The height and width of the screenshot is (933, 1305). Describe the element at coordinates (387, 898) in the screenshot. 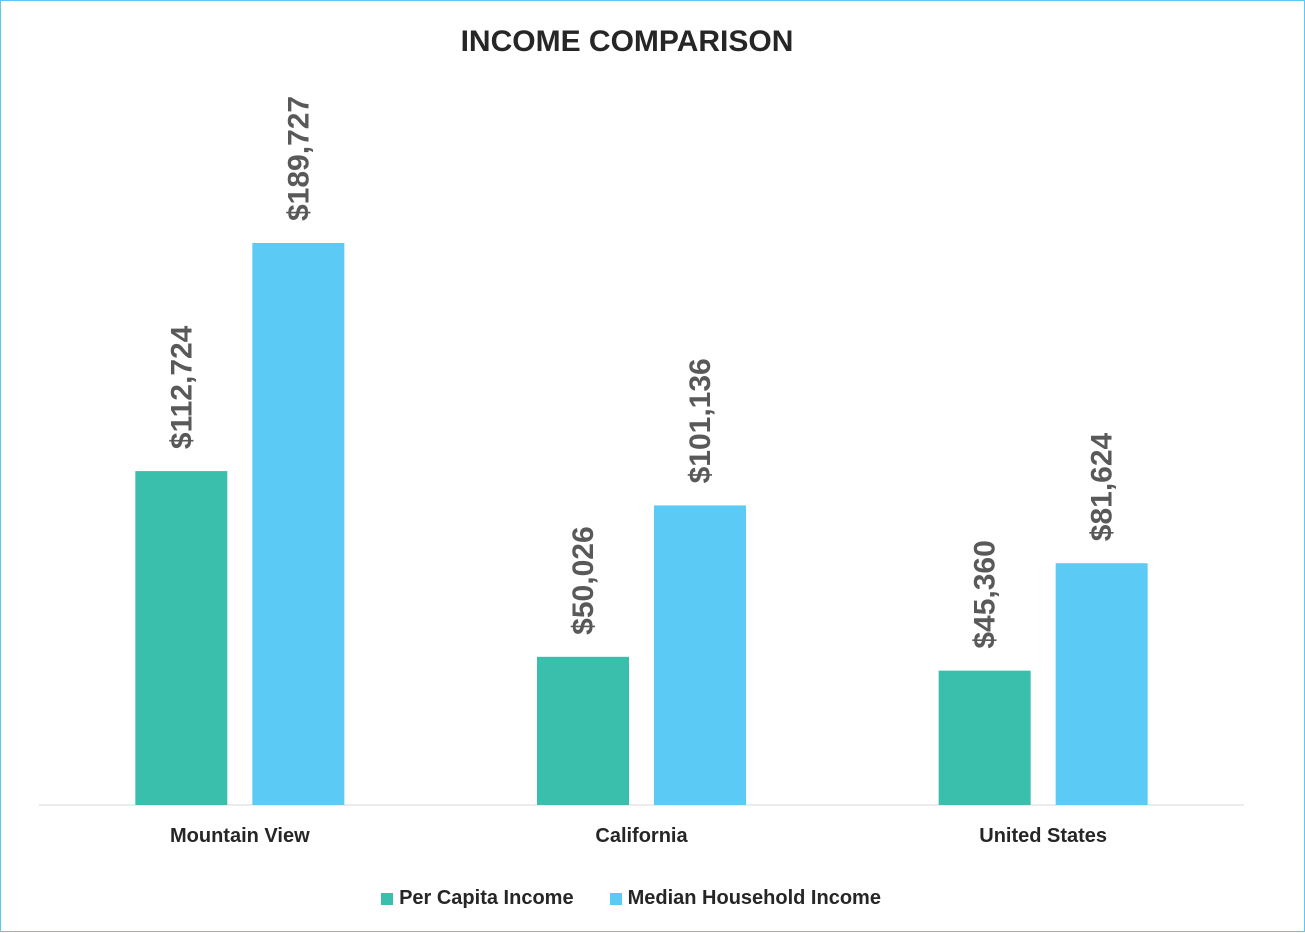

I see `legend-swatch-per-capita` at that location.